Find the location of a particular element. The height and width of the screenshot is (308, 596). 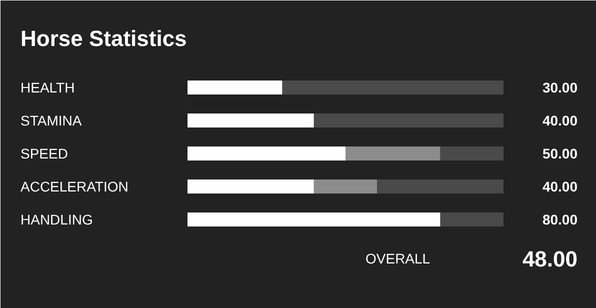

y-tick-label: HANDLING is located at coordinates (56, 220).